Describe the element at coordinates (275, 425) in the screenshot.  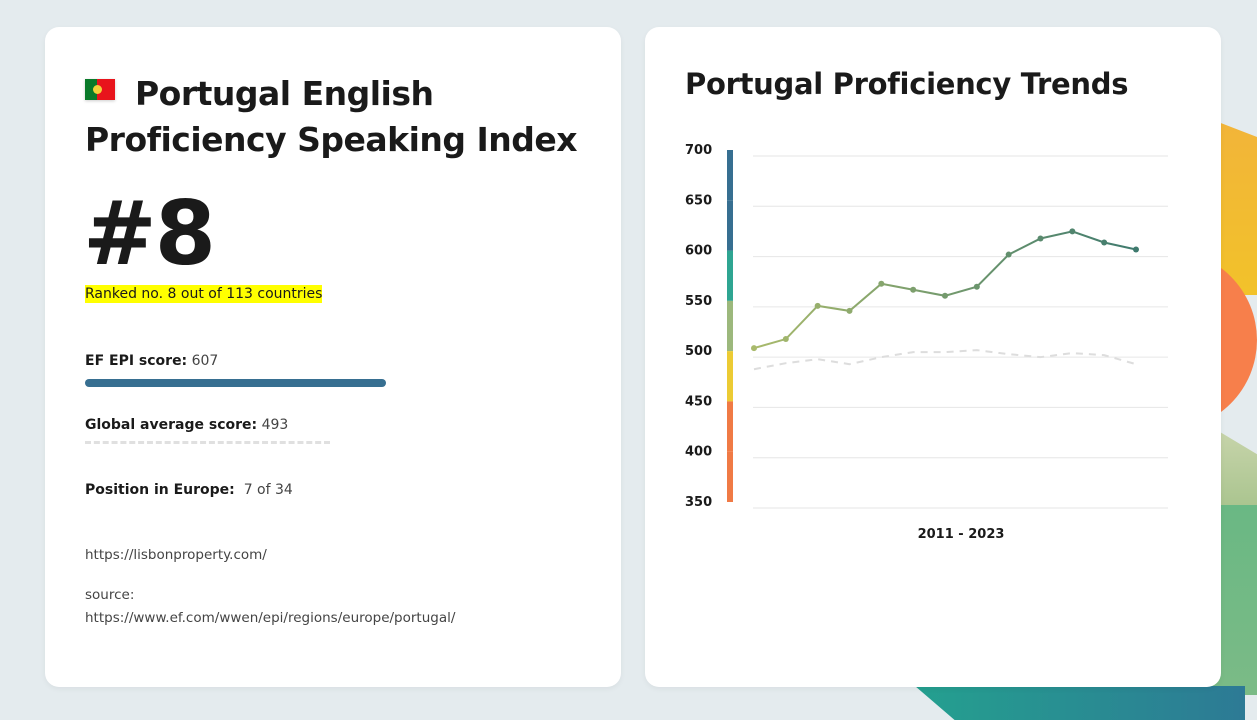
I see `global-value: 493` at that location.